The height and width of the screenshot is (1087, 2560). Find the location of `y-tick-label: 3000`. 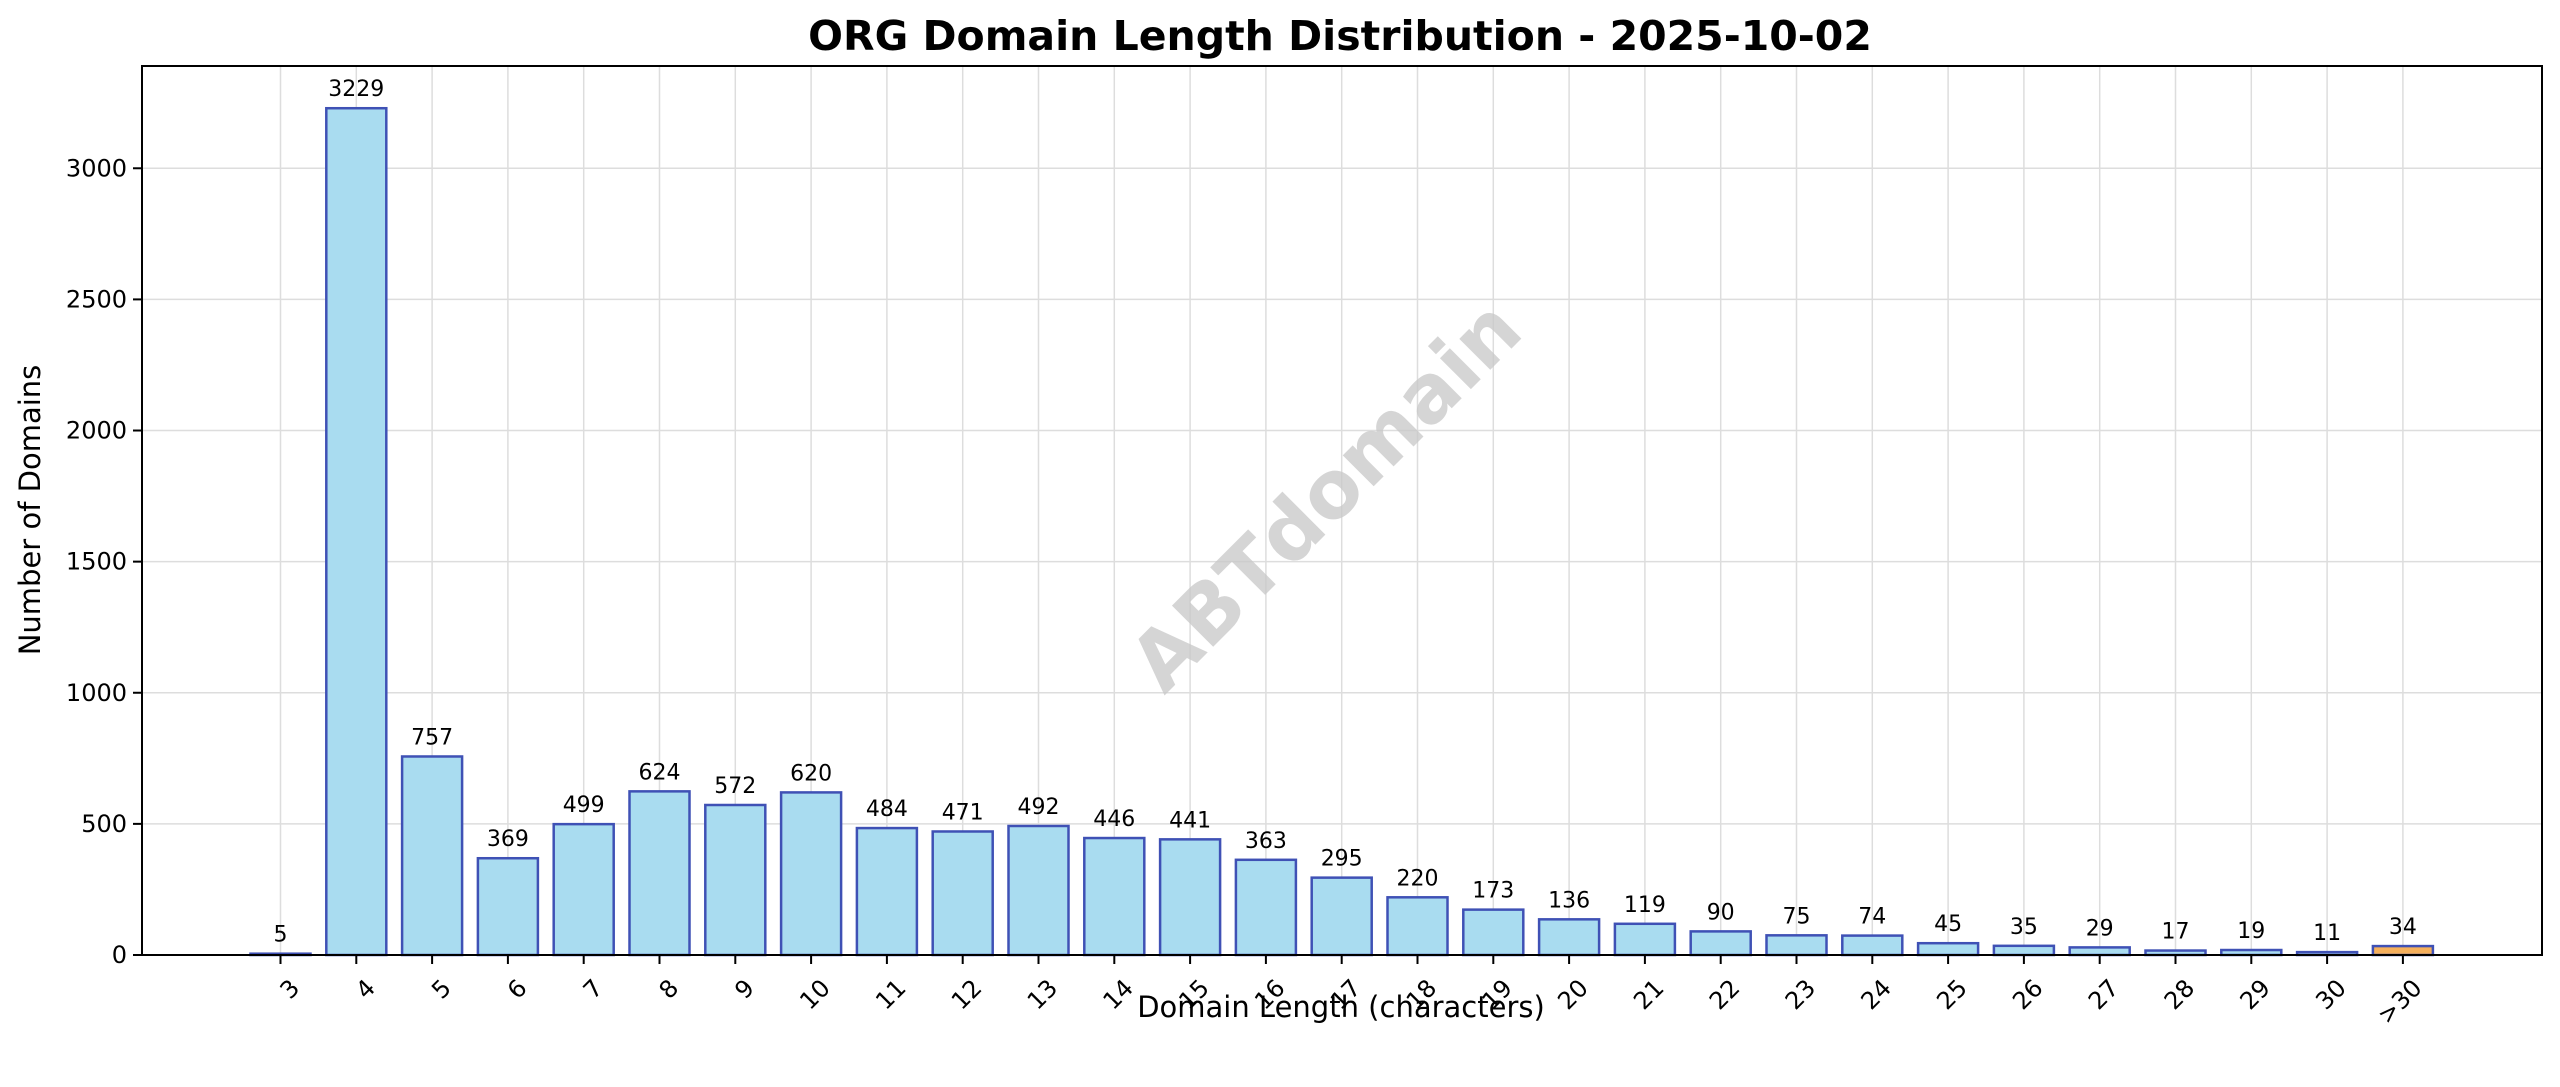

y-tick-label: 3000 is located at coordinates (96, 168).